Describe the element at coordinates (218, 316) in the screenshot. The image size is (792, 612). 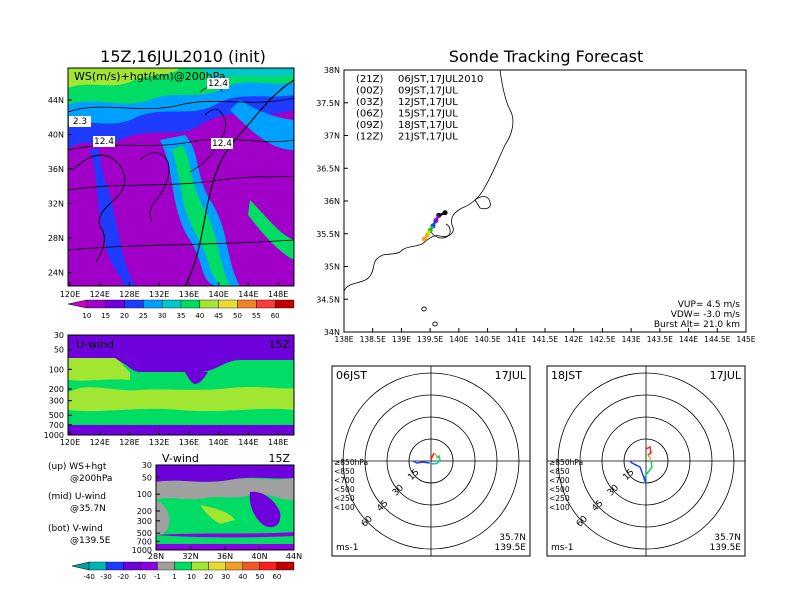
I see `colorbar-label: 45` at that location.